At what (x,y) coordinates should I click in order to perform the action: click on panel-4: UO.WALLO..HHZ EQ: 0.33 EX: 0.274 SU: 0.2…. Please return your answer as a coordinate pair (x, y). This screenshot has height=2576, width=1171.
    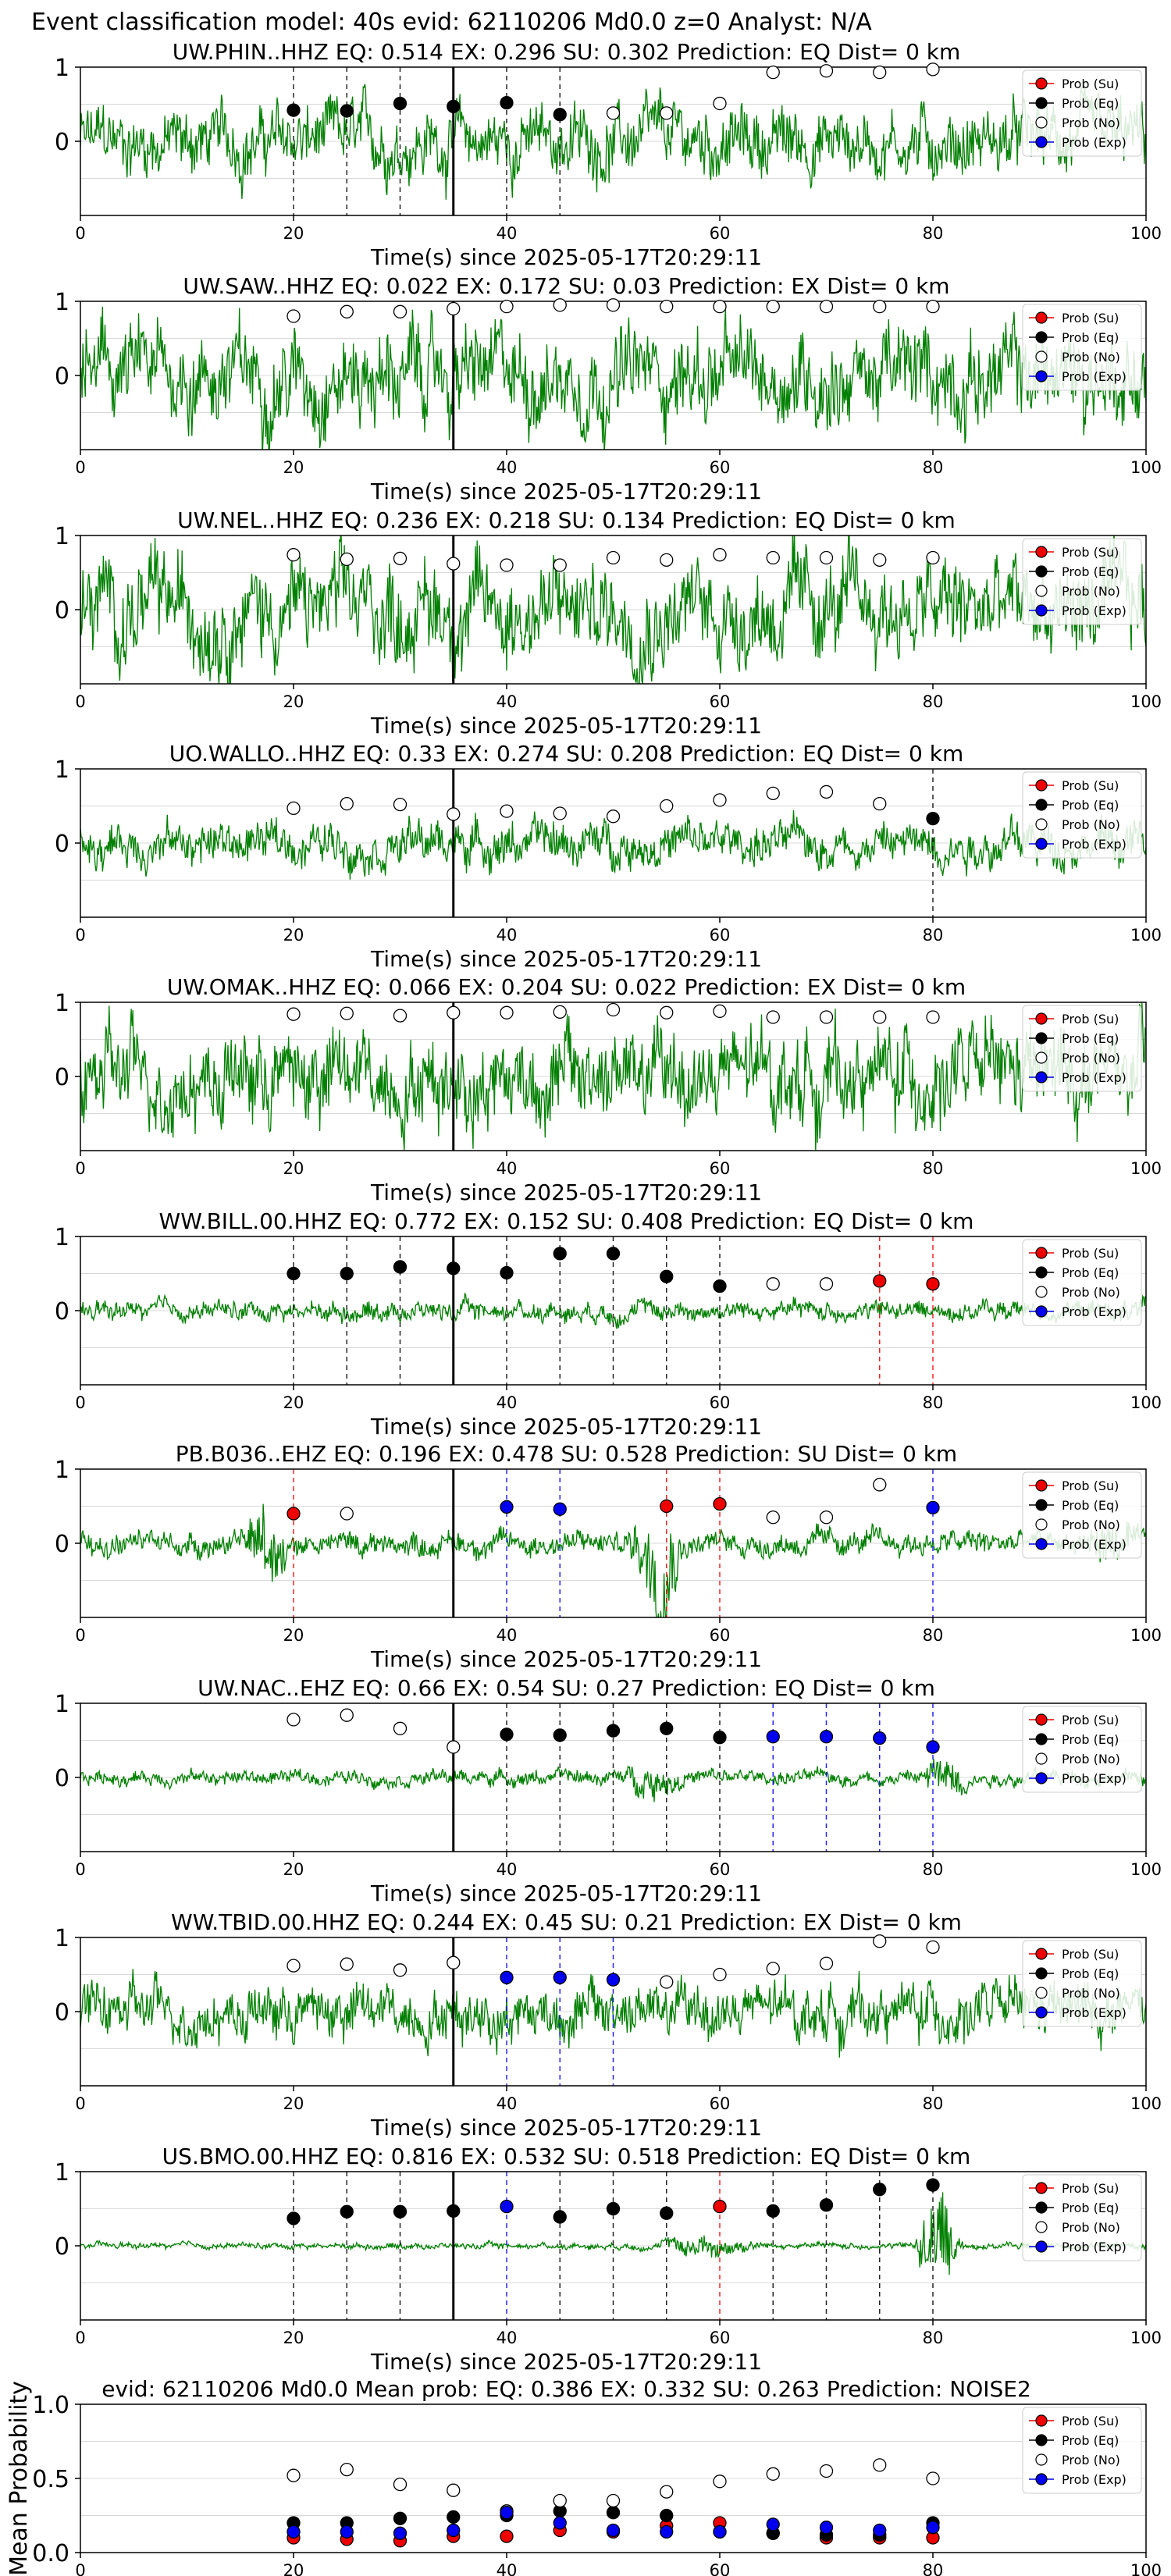
    Looking at the image, I should click on (608, 856).